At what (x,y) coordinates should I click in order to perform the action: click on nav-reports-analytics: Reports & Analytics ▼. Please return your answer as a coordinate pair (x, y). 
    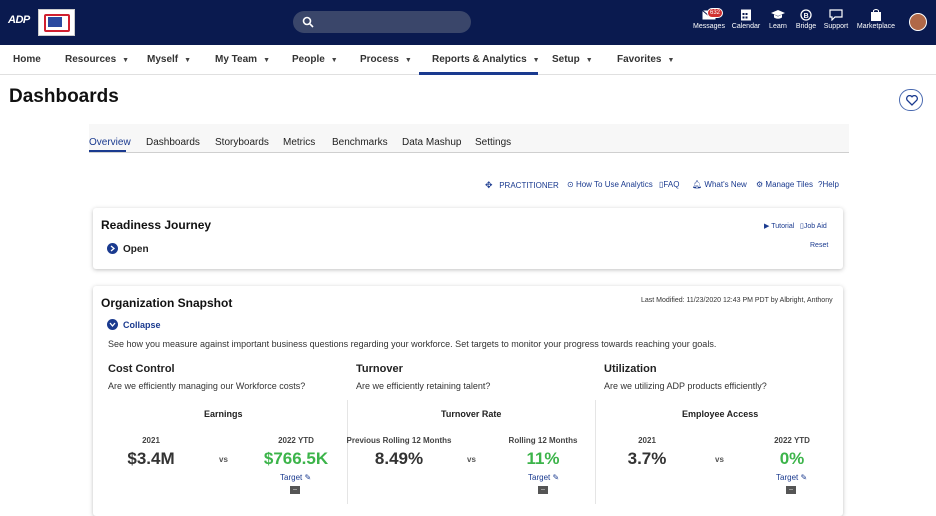
    Looking at the image, I should click on (486, 59).